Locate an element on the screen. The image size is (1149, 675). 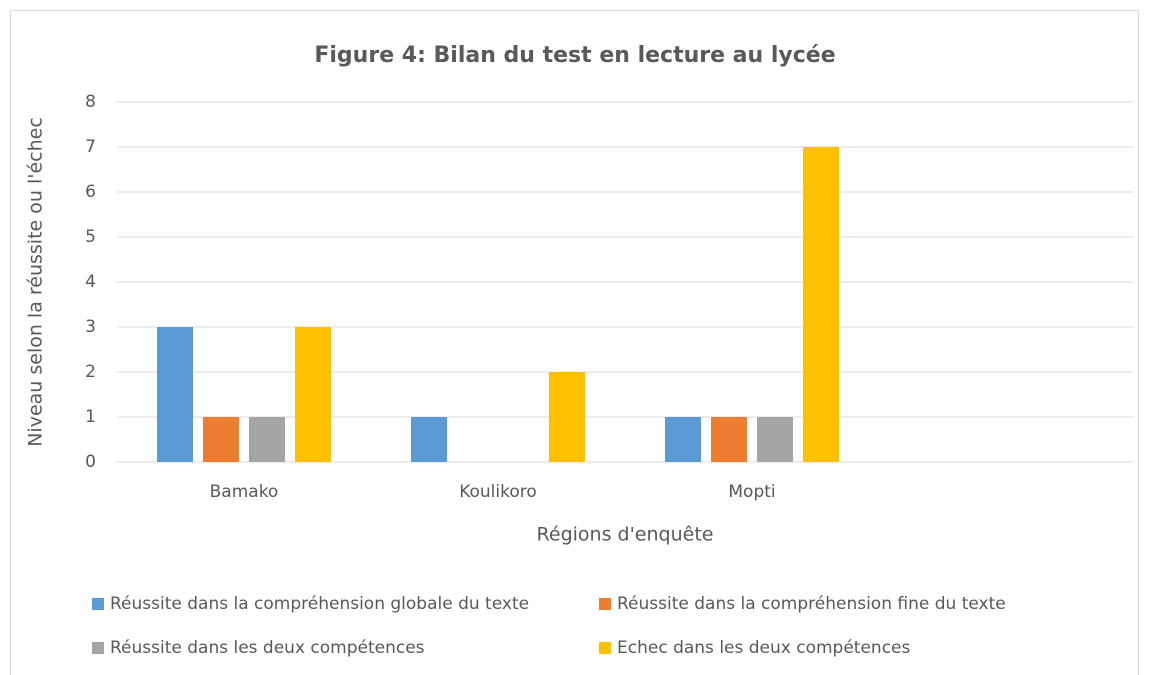
y-tick-label: 4 is located at coordinates (90, 282).